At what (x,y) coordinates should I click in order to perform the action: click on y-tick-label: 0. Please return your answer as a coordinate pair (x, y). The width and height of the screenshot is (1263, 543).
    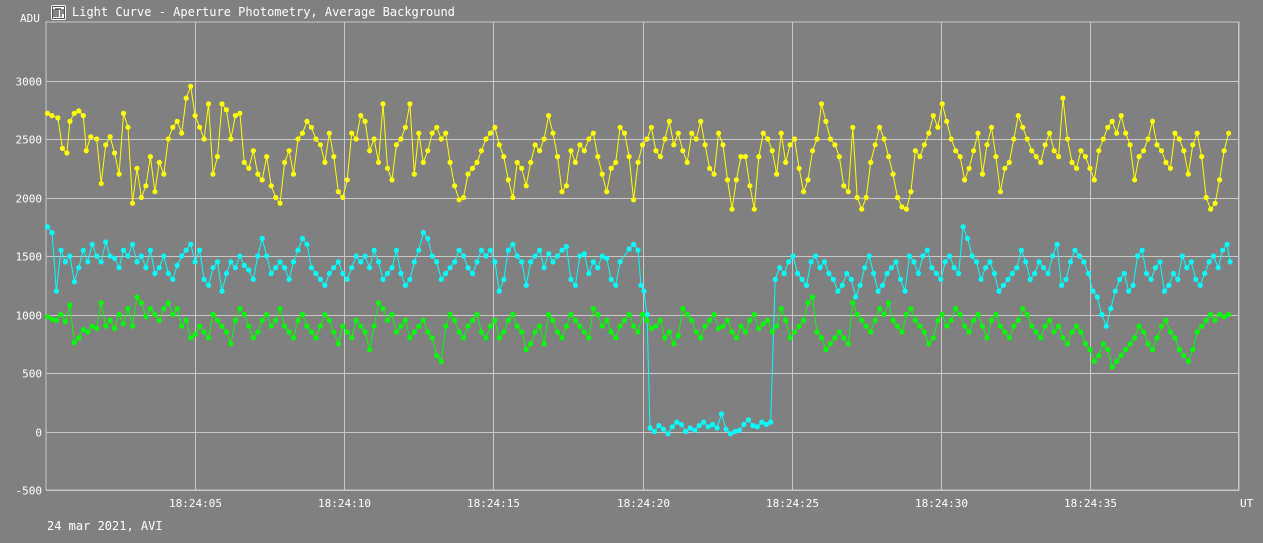
    Looking at the image, I should click on (38, 433).